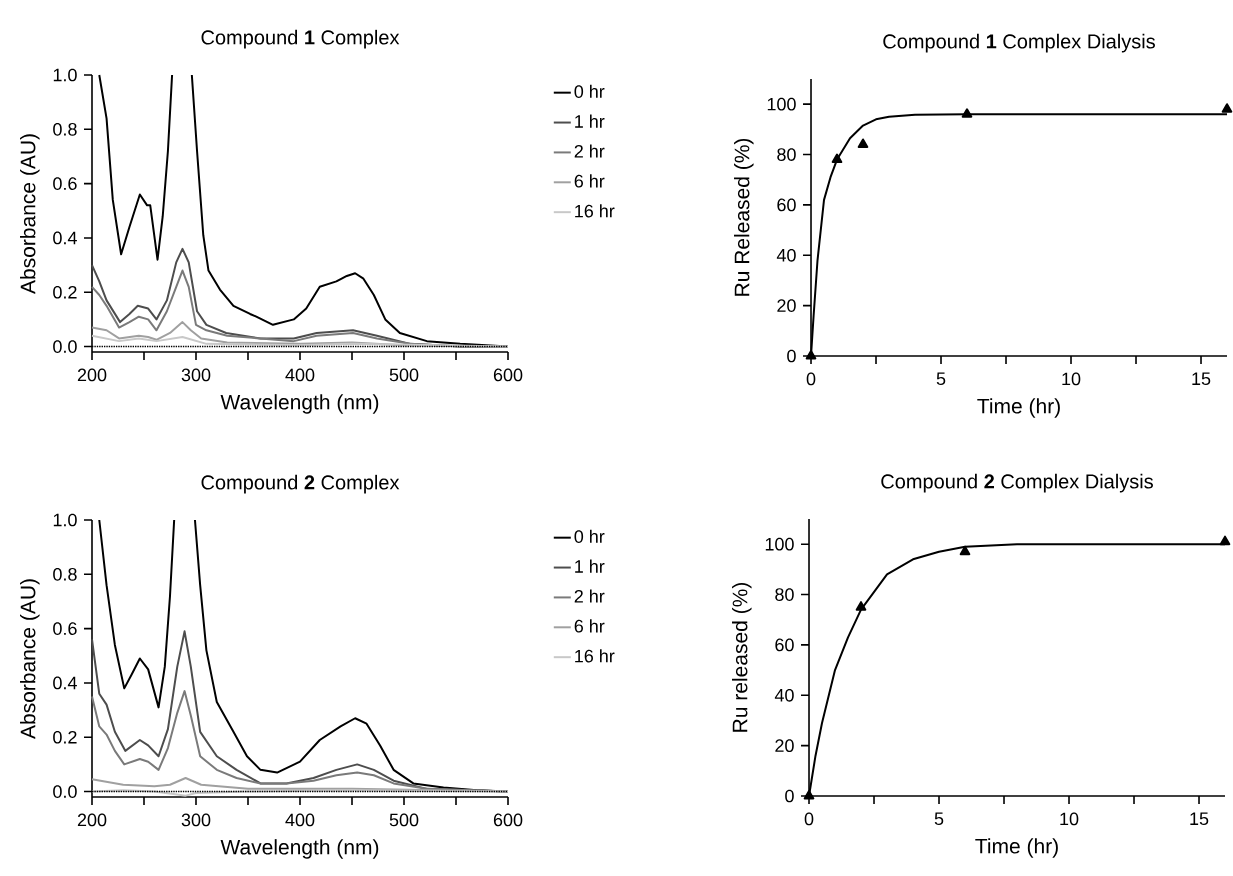  I want to click on chart-title: Compound 1 Complex Dialysis, so click(1019, 43).